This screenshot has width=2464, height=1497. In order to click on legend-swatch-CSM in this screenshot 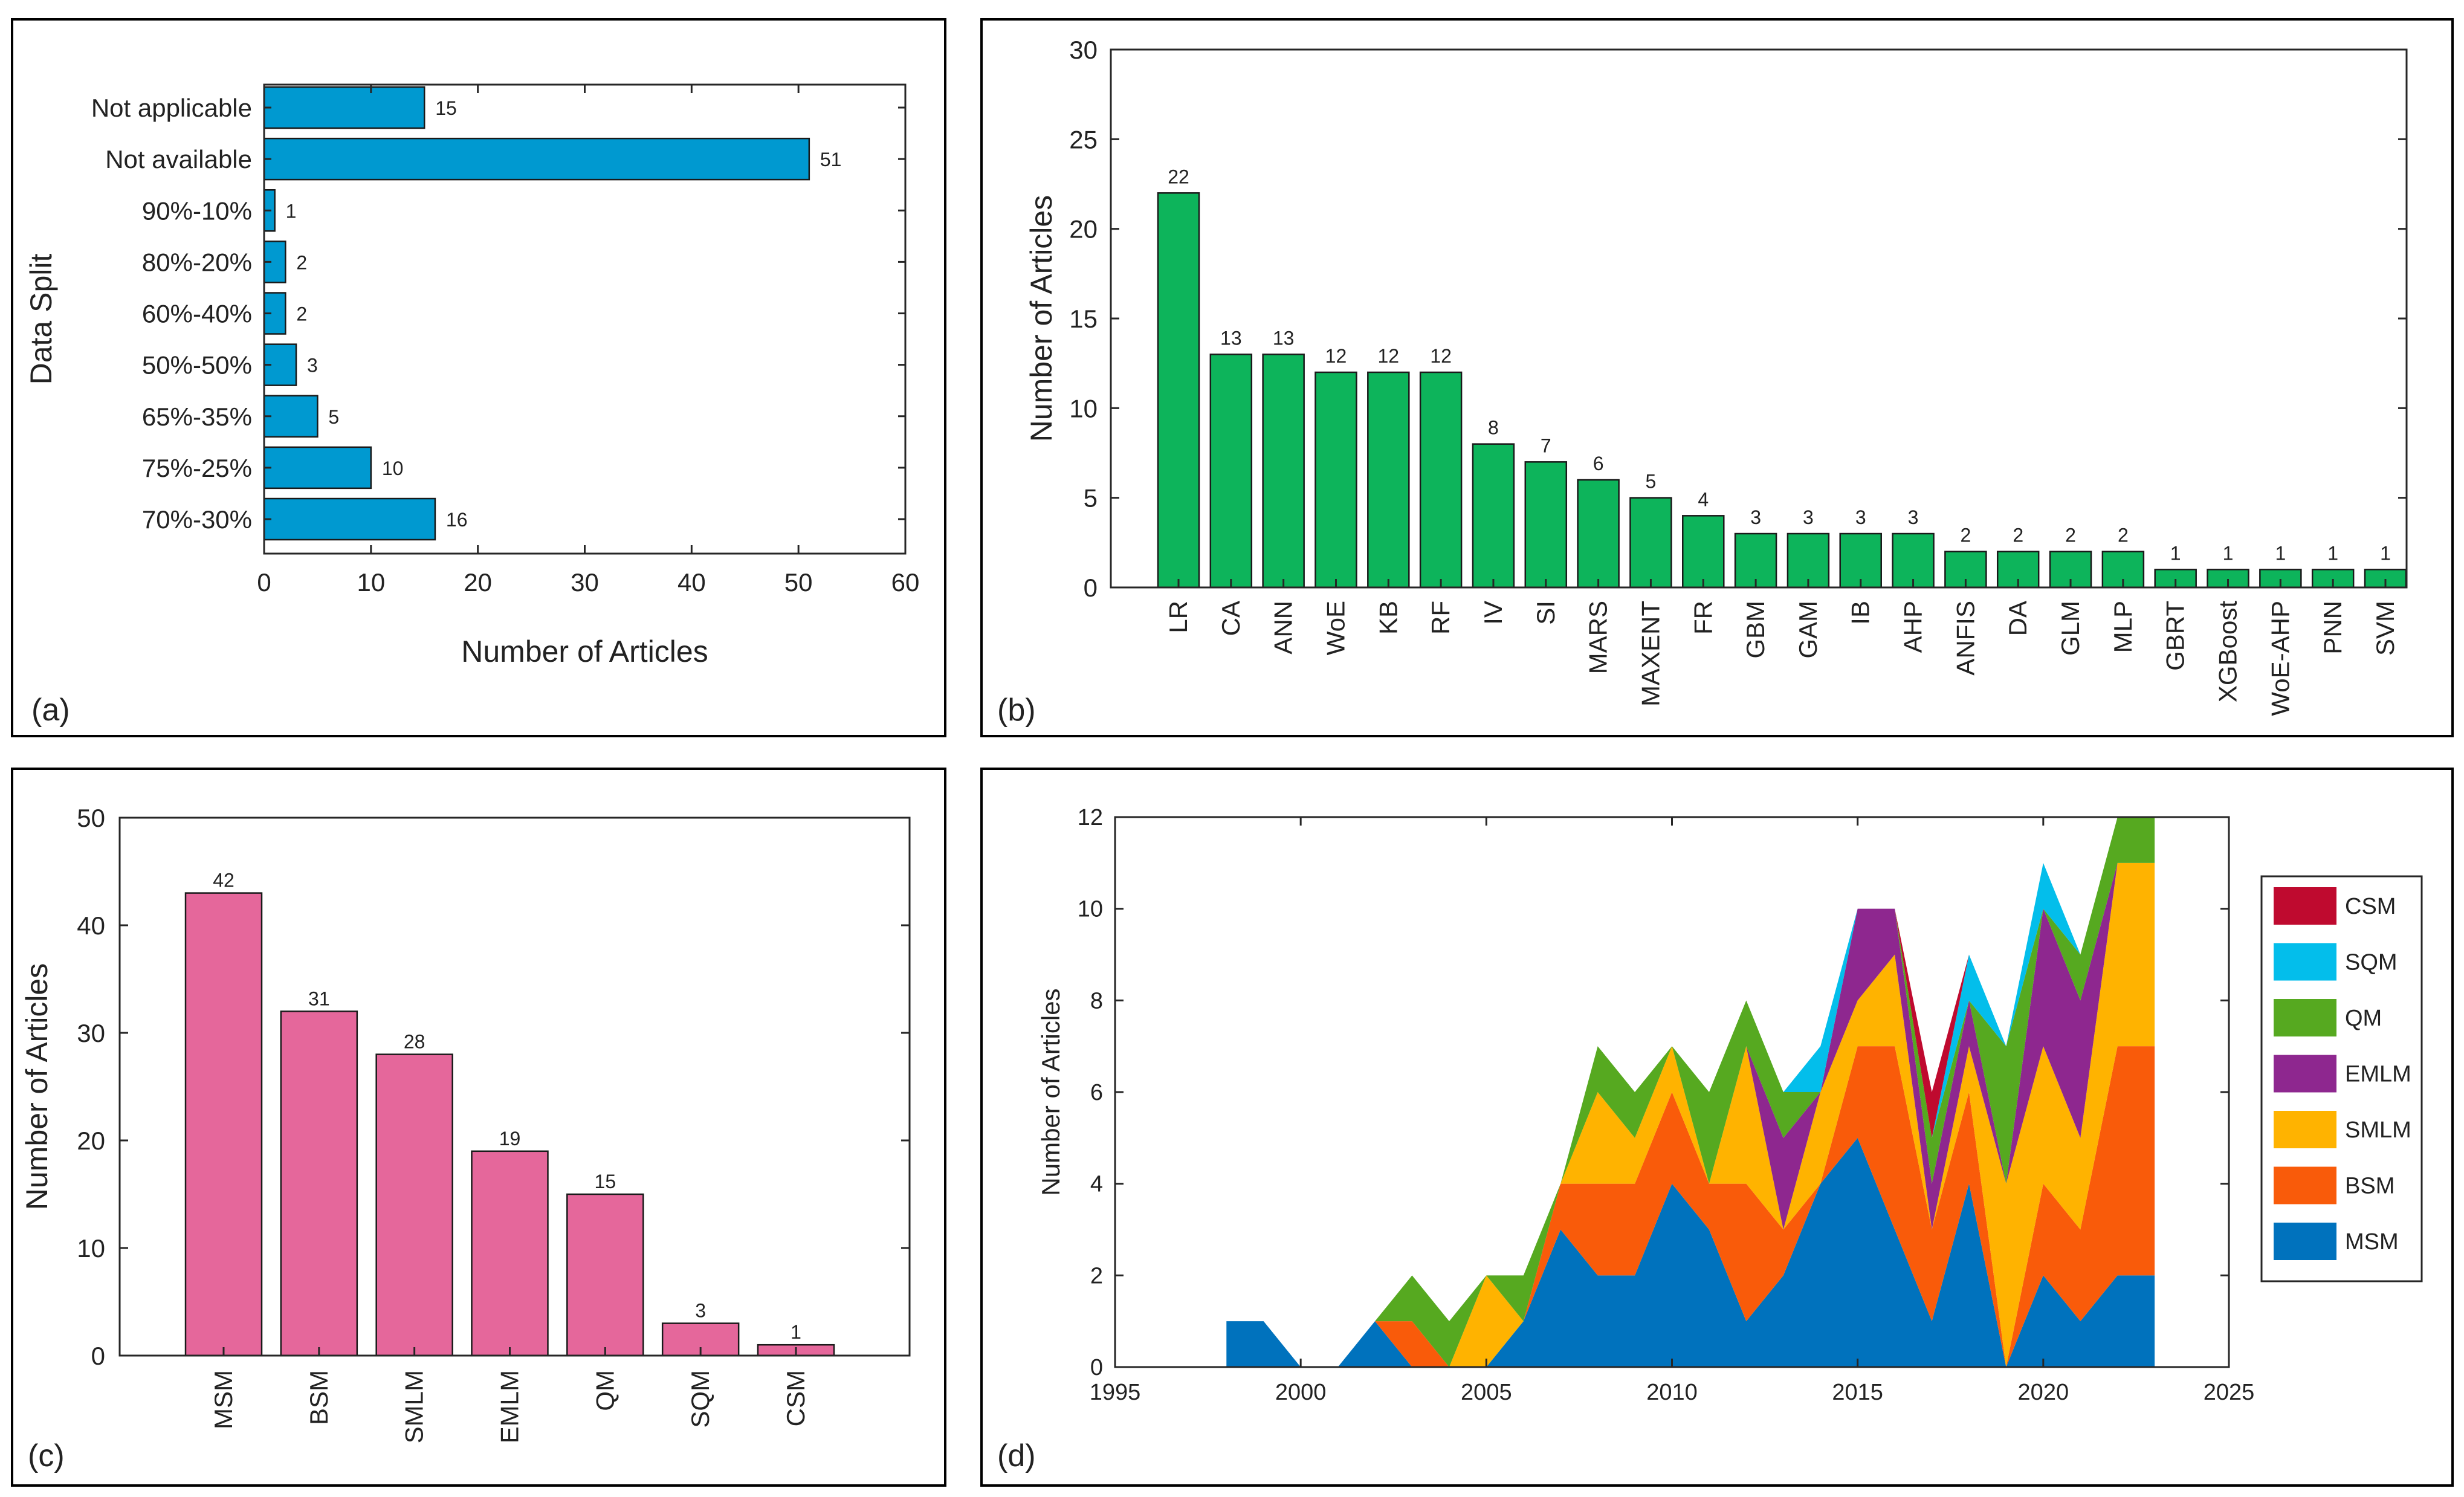, I will do `click(2305, 906)`.